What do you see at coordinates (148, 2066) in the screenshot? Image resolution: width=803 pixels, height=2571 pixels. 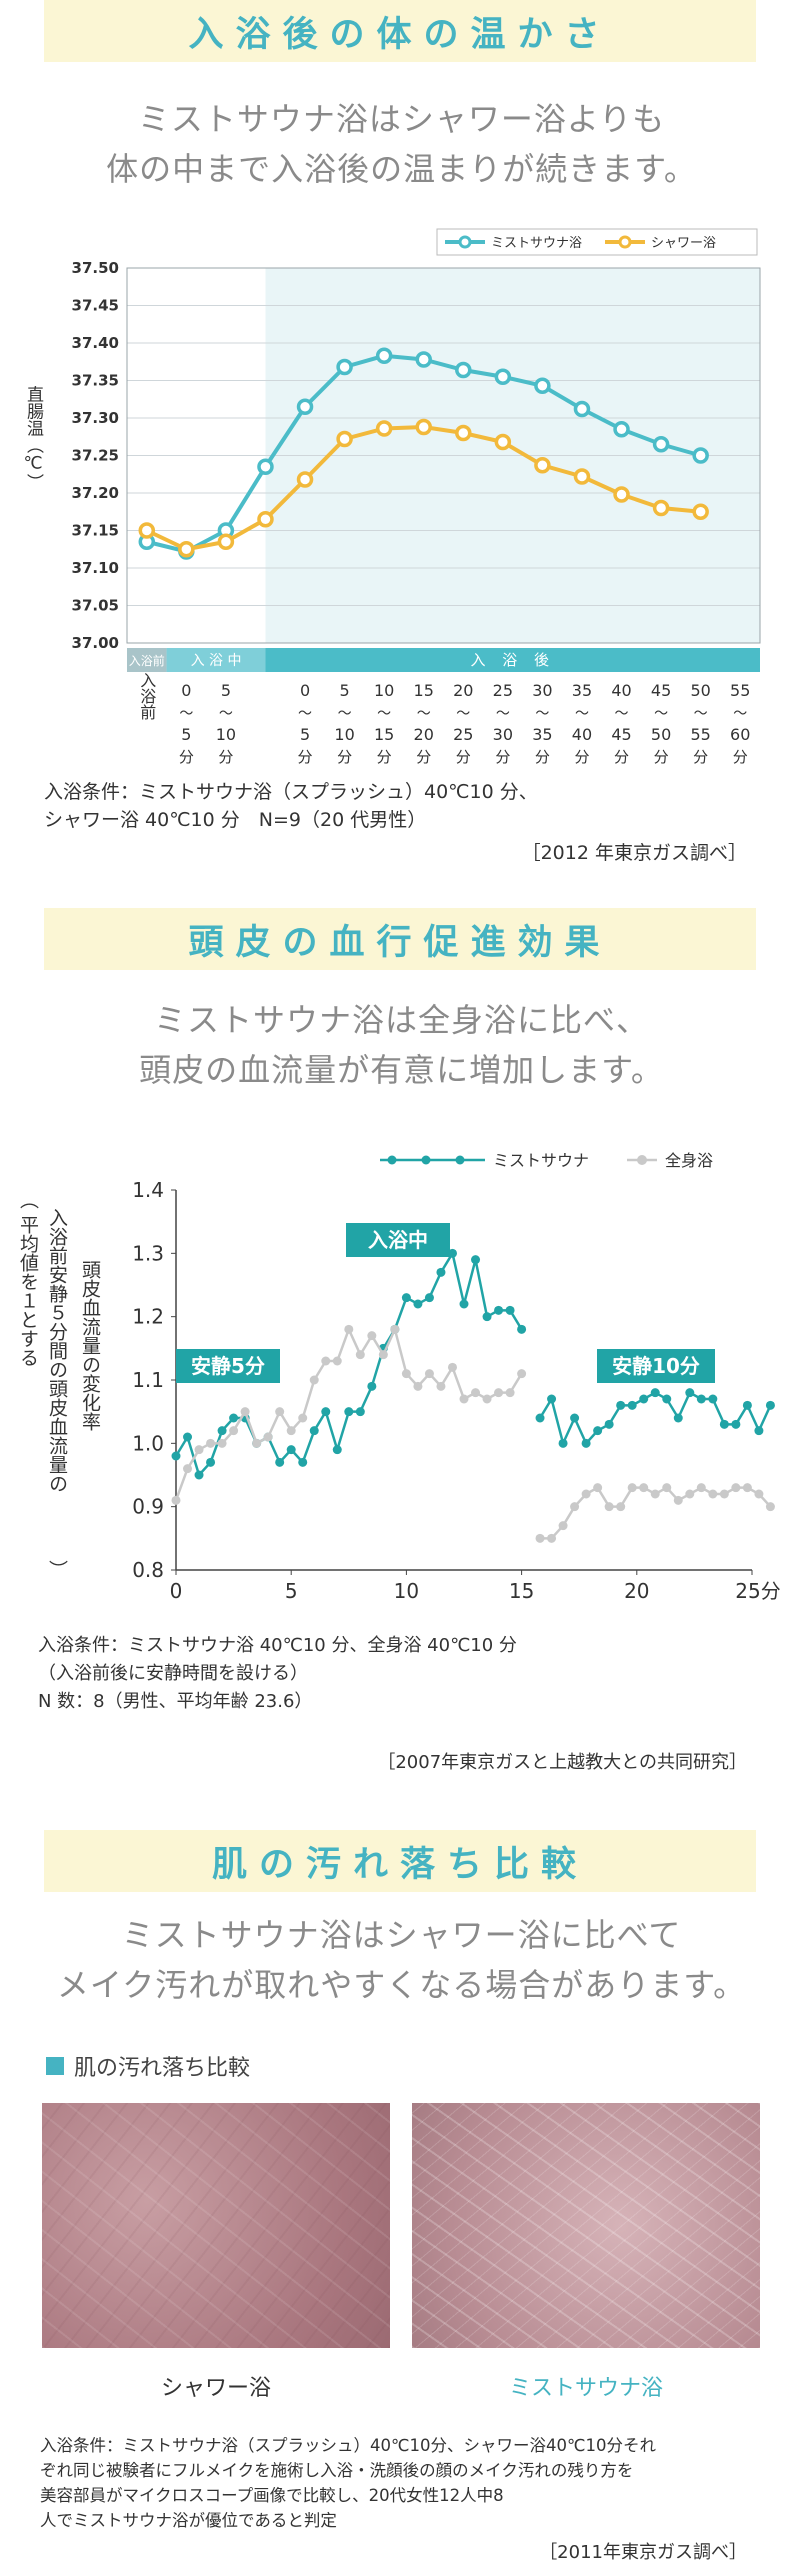 I see `comparison-subheading: 肌の汚れ落ち比較` at bounding box center [148, 2066].